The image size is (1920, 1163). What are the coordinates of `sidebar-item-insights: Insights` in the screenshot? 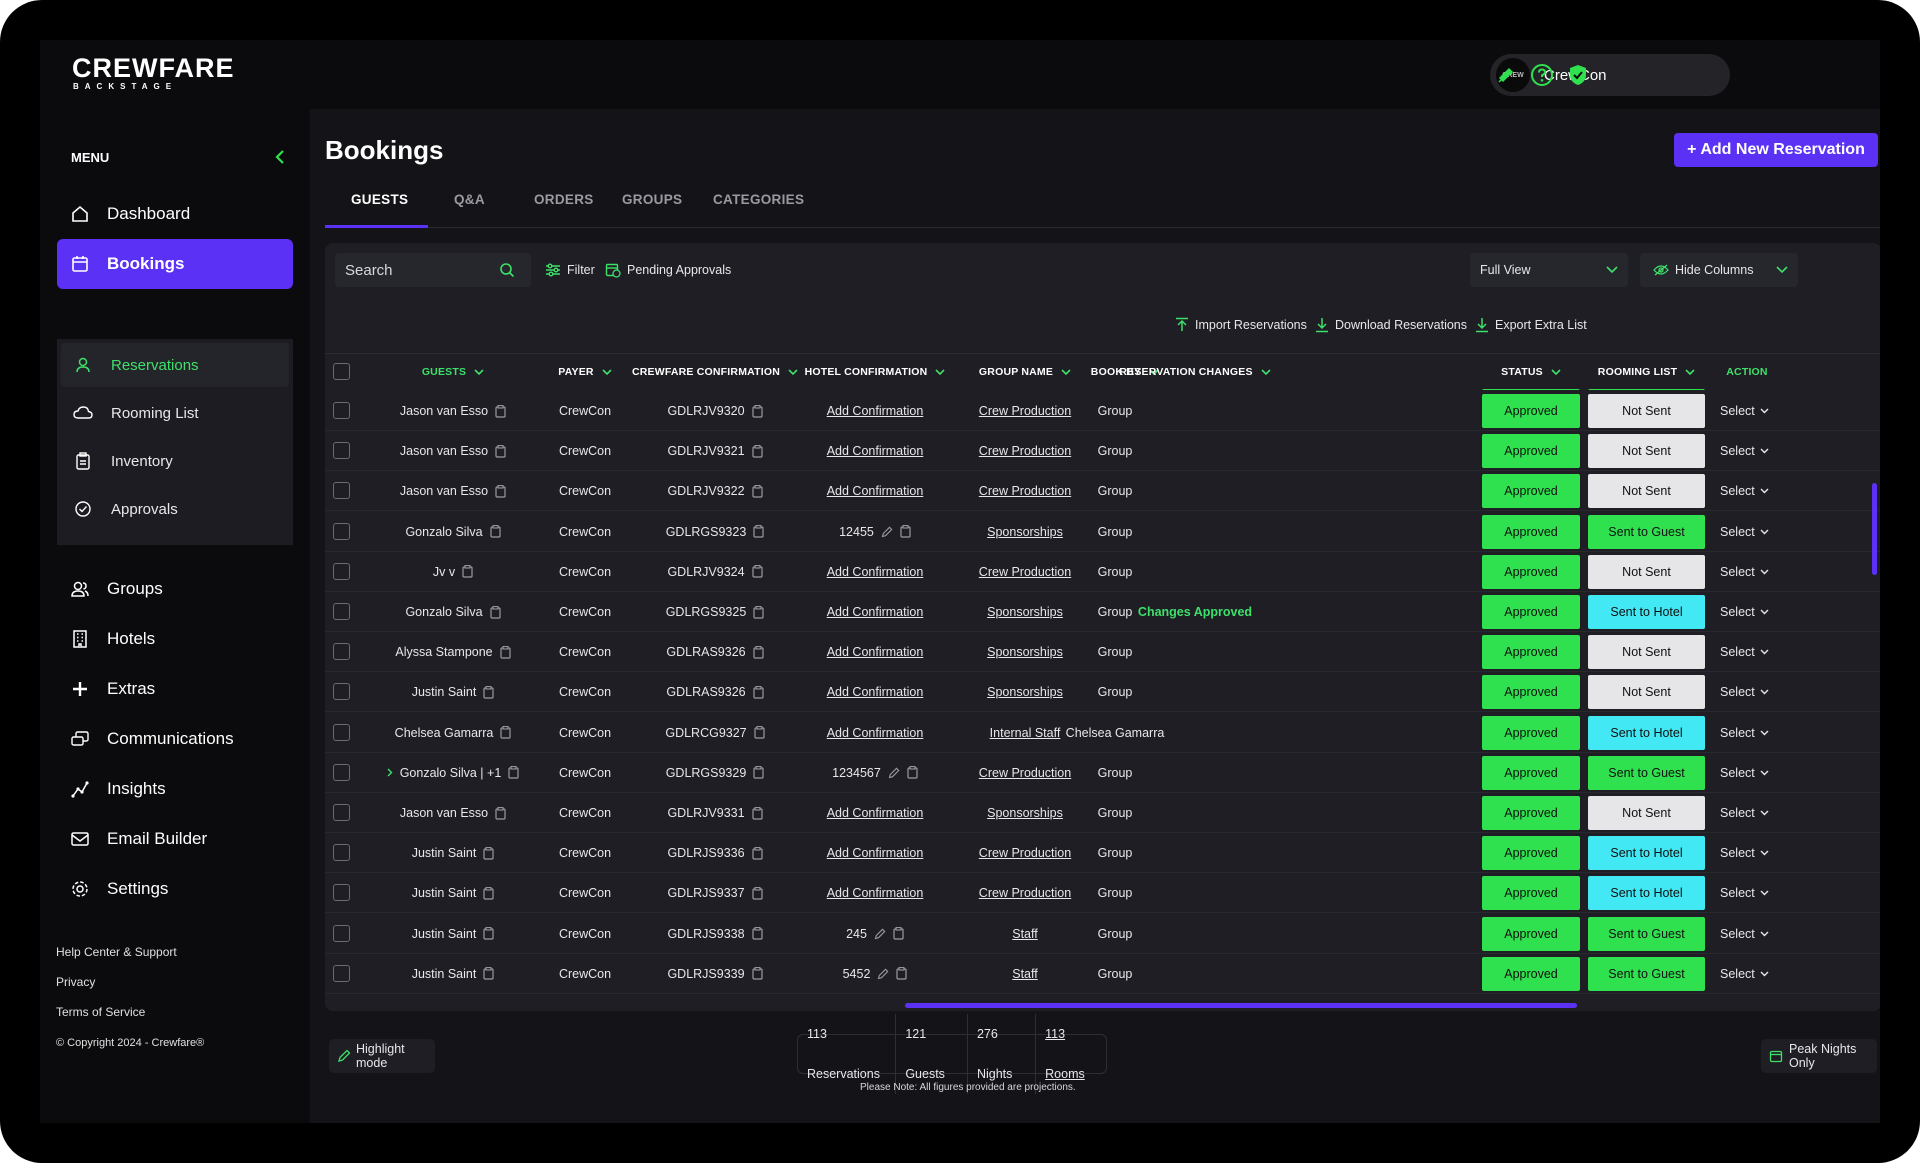 It's located at (175, 789).